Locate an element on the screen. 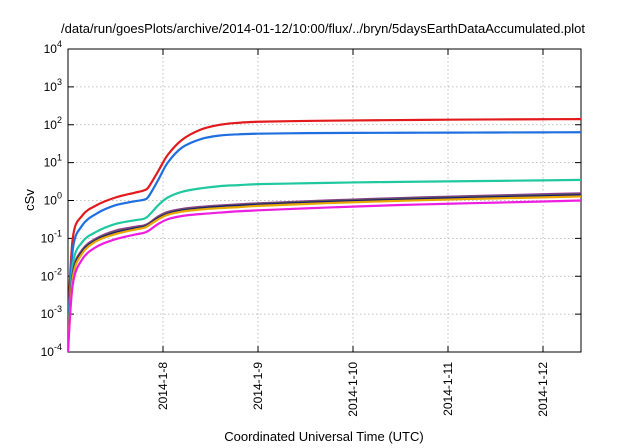 This screenshot has width=640, height=448. x-tick-label: 2014-1-11 is located at coordinates (448, 389).